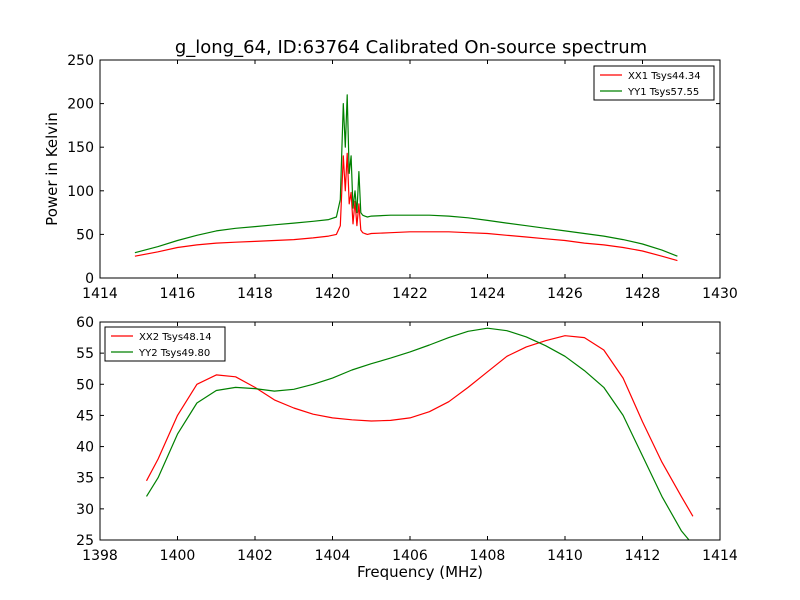 The image size is (800, 600). What do you see at coordinates (100, 556) in the screenshot?
I see `x-tick-label: 1398` at bounding box center [100, 556].